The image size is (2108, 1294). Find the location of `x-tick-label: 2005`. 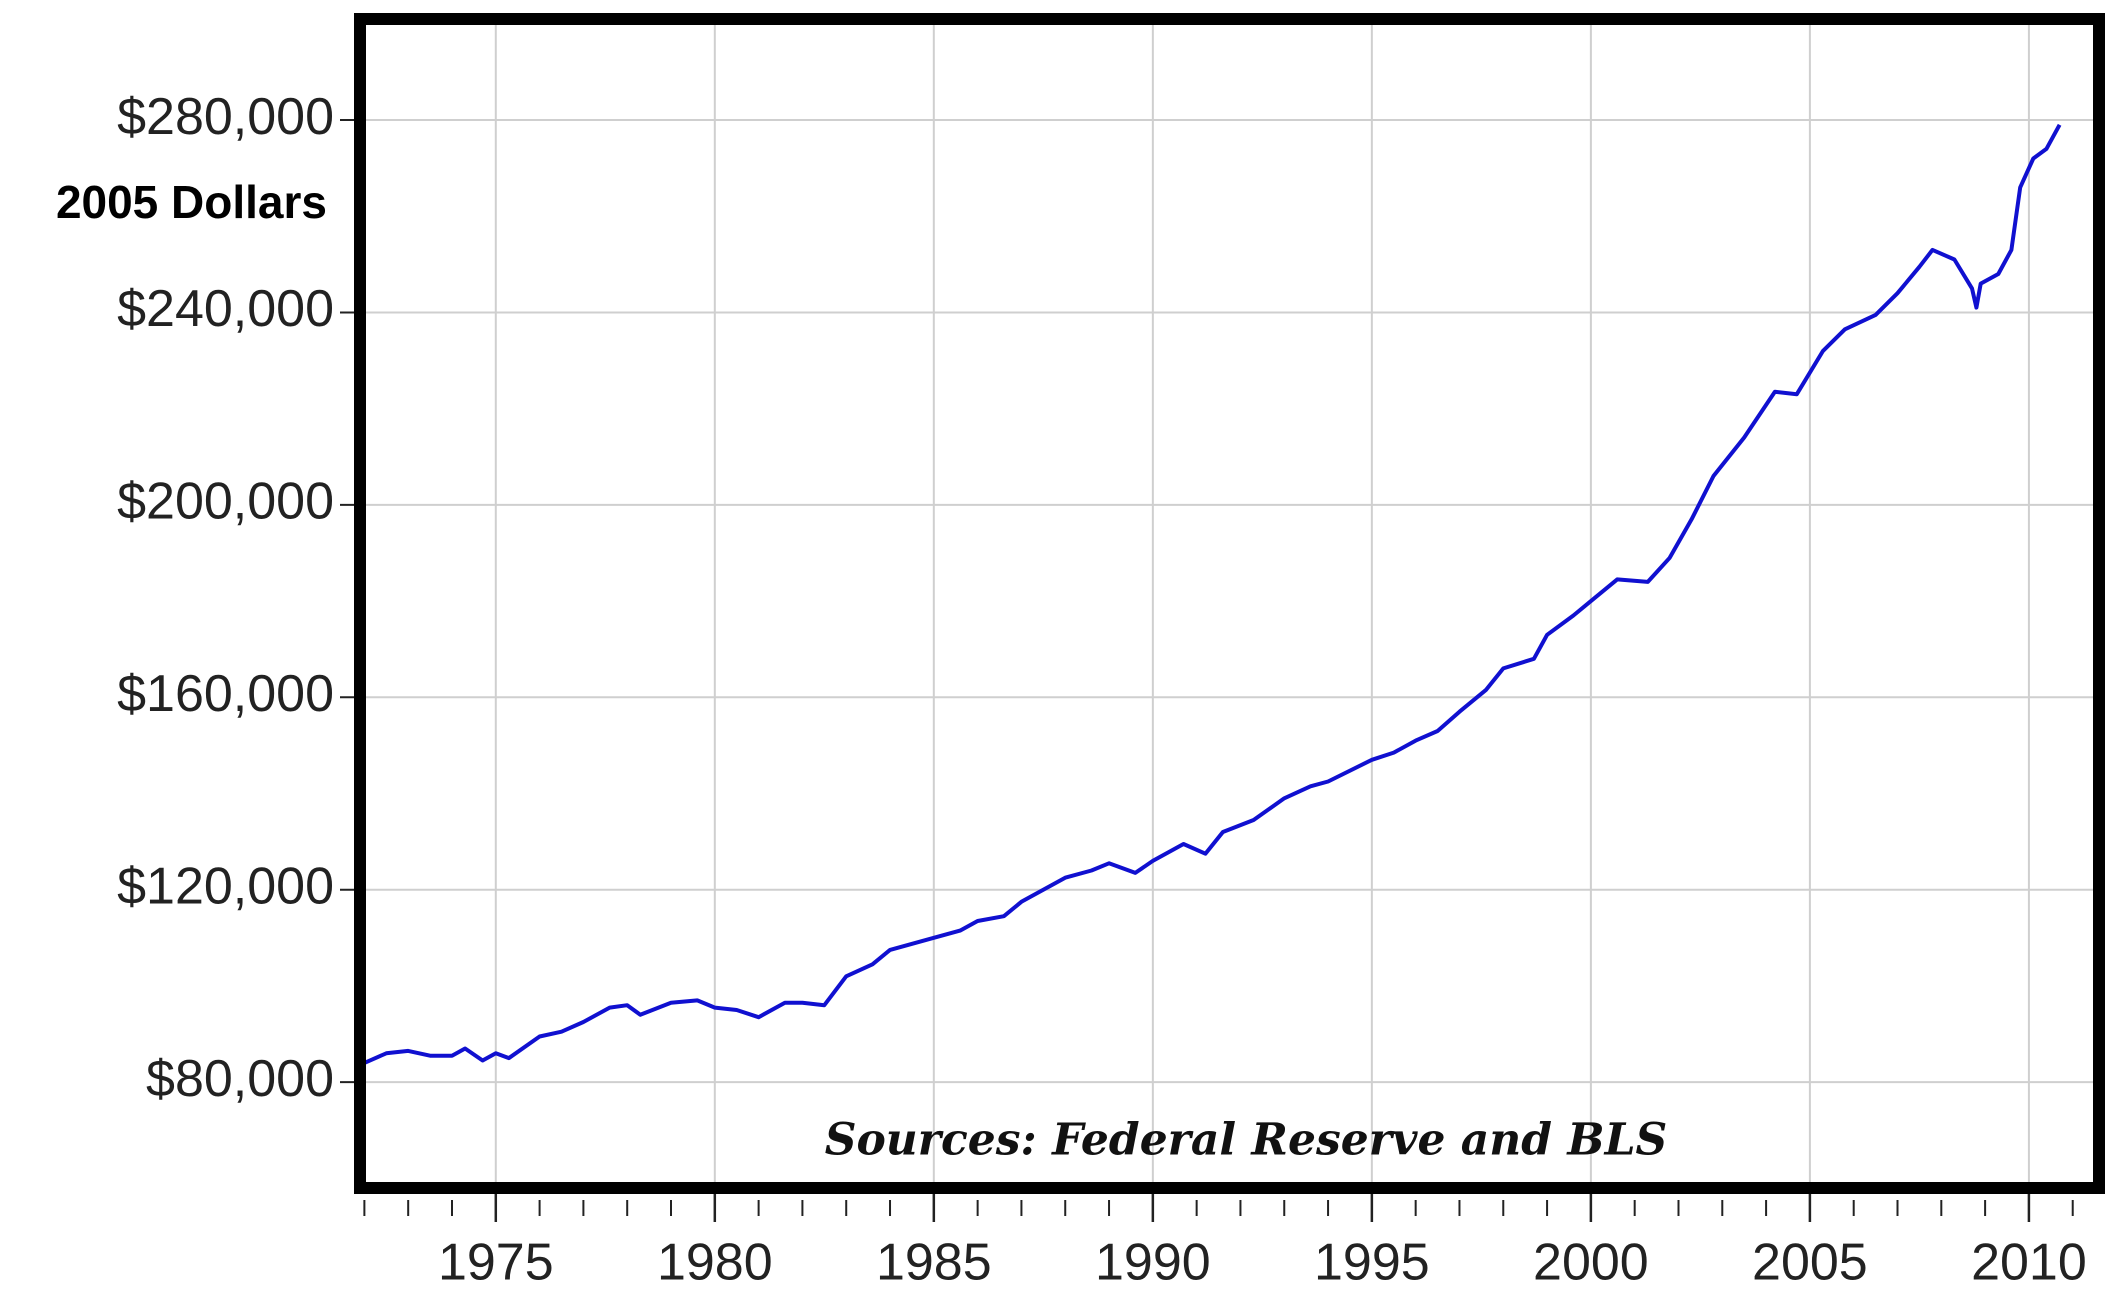

x-tick-label: 2005 is located at coordinates (1810, 1263).